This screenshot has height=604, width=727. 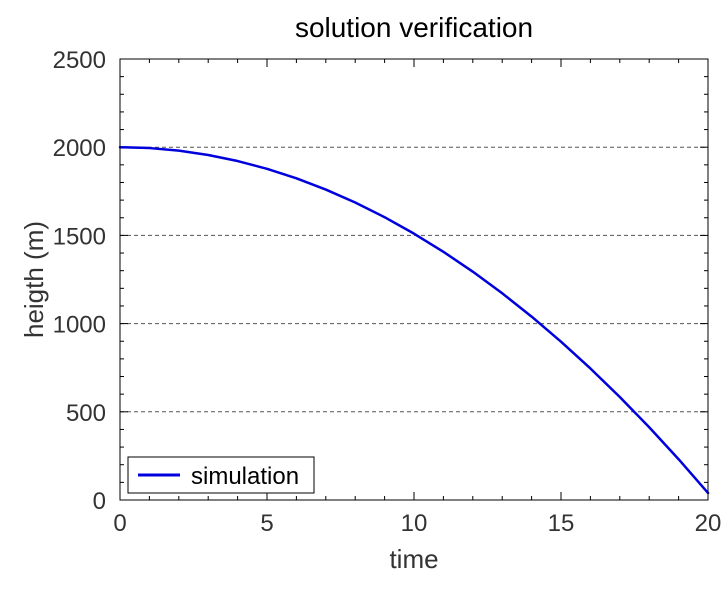 I want to click on y-tick-label-500: 500, so click(x=86, y=413).